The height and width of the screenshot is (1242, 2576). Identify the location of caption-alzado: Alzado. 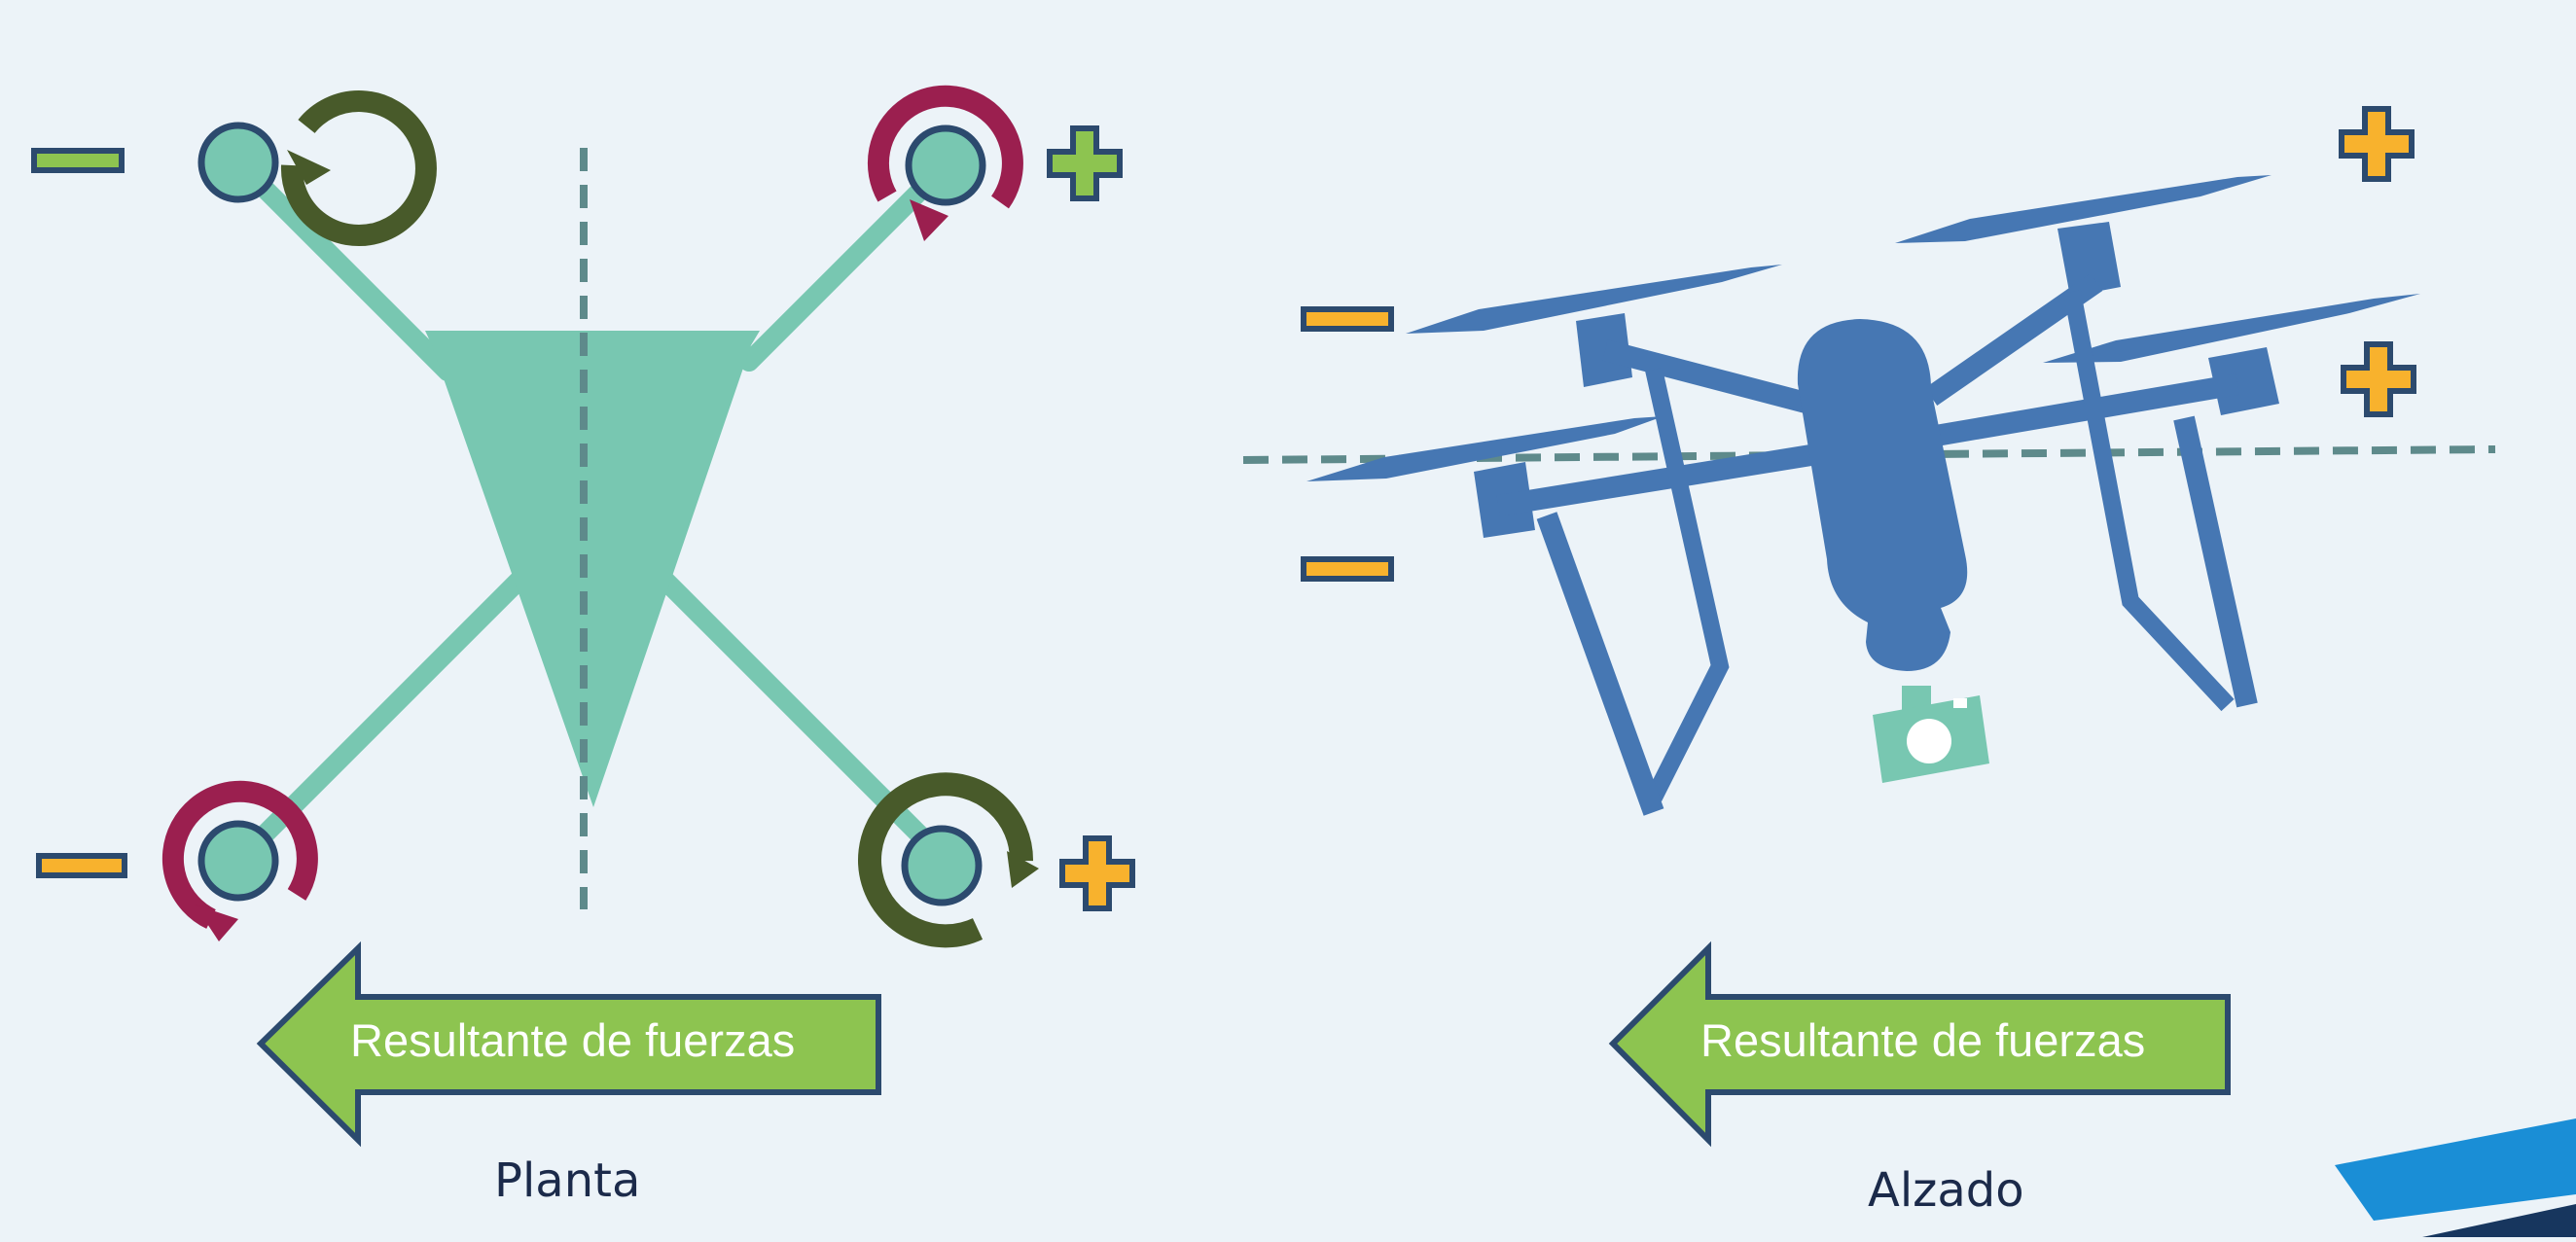
(1946, 1190).